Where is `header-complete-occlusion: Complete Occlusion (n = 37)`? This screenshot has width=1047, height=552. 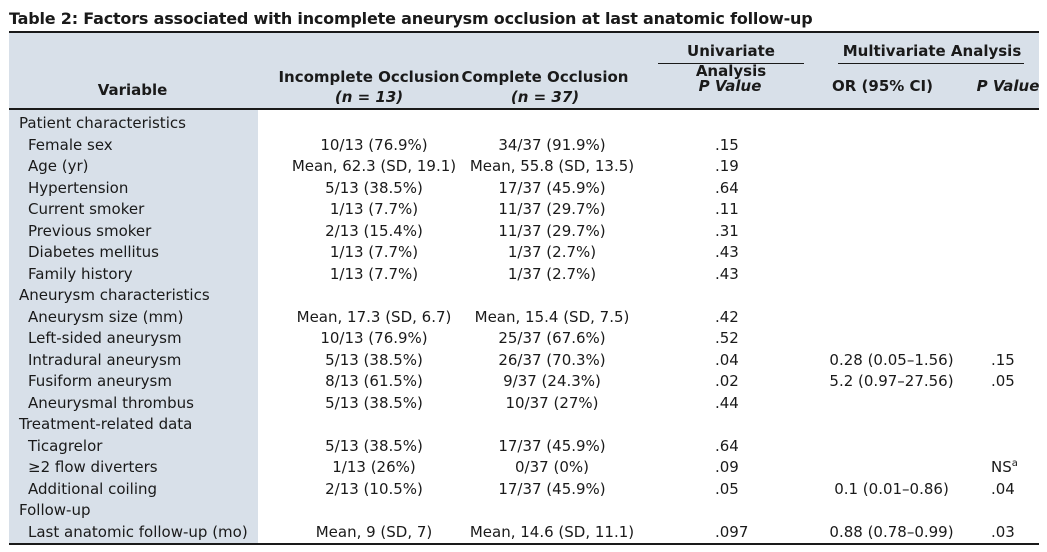 header-complete-occlusion: Complete Occlusion (n = 37) is located at coordinates (545, 87).